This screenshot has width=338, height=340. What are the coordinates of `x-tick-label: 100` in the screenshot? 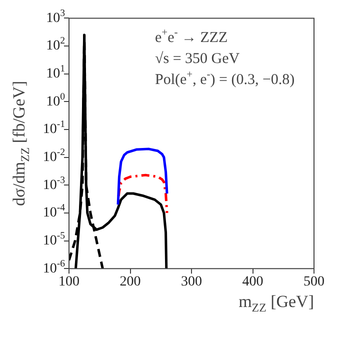 It's located at (69, 282).